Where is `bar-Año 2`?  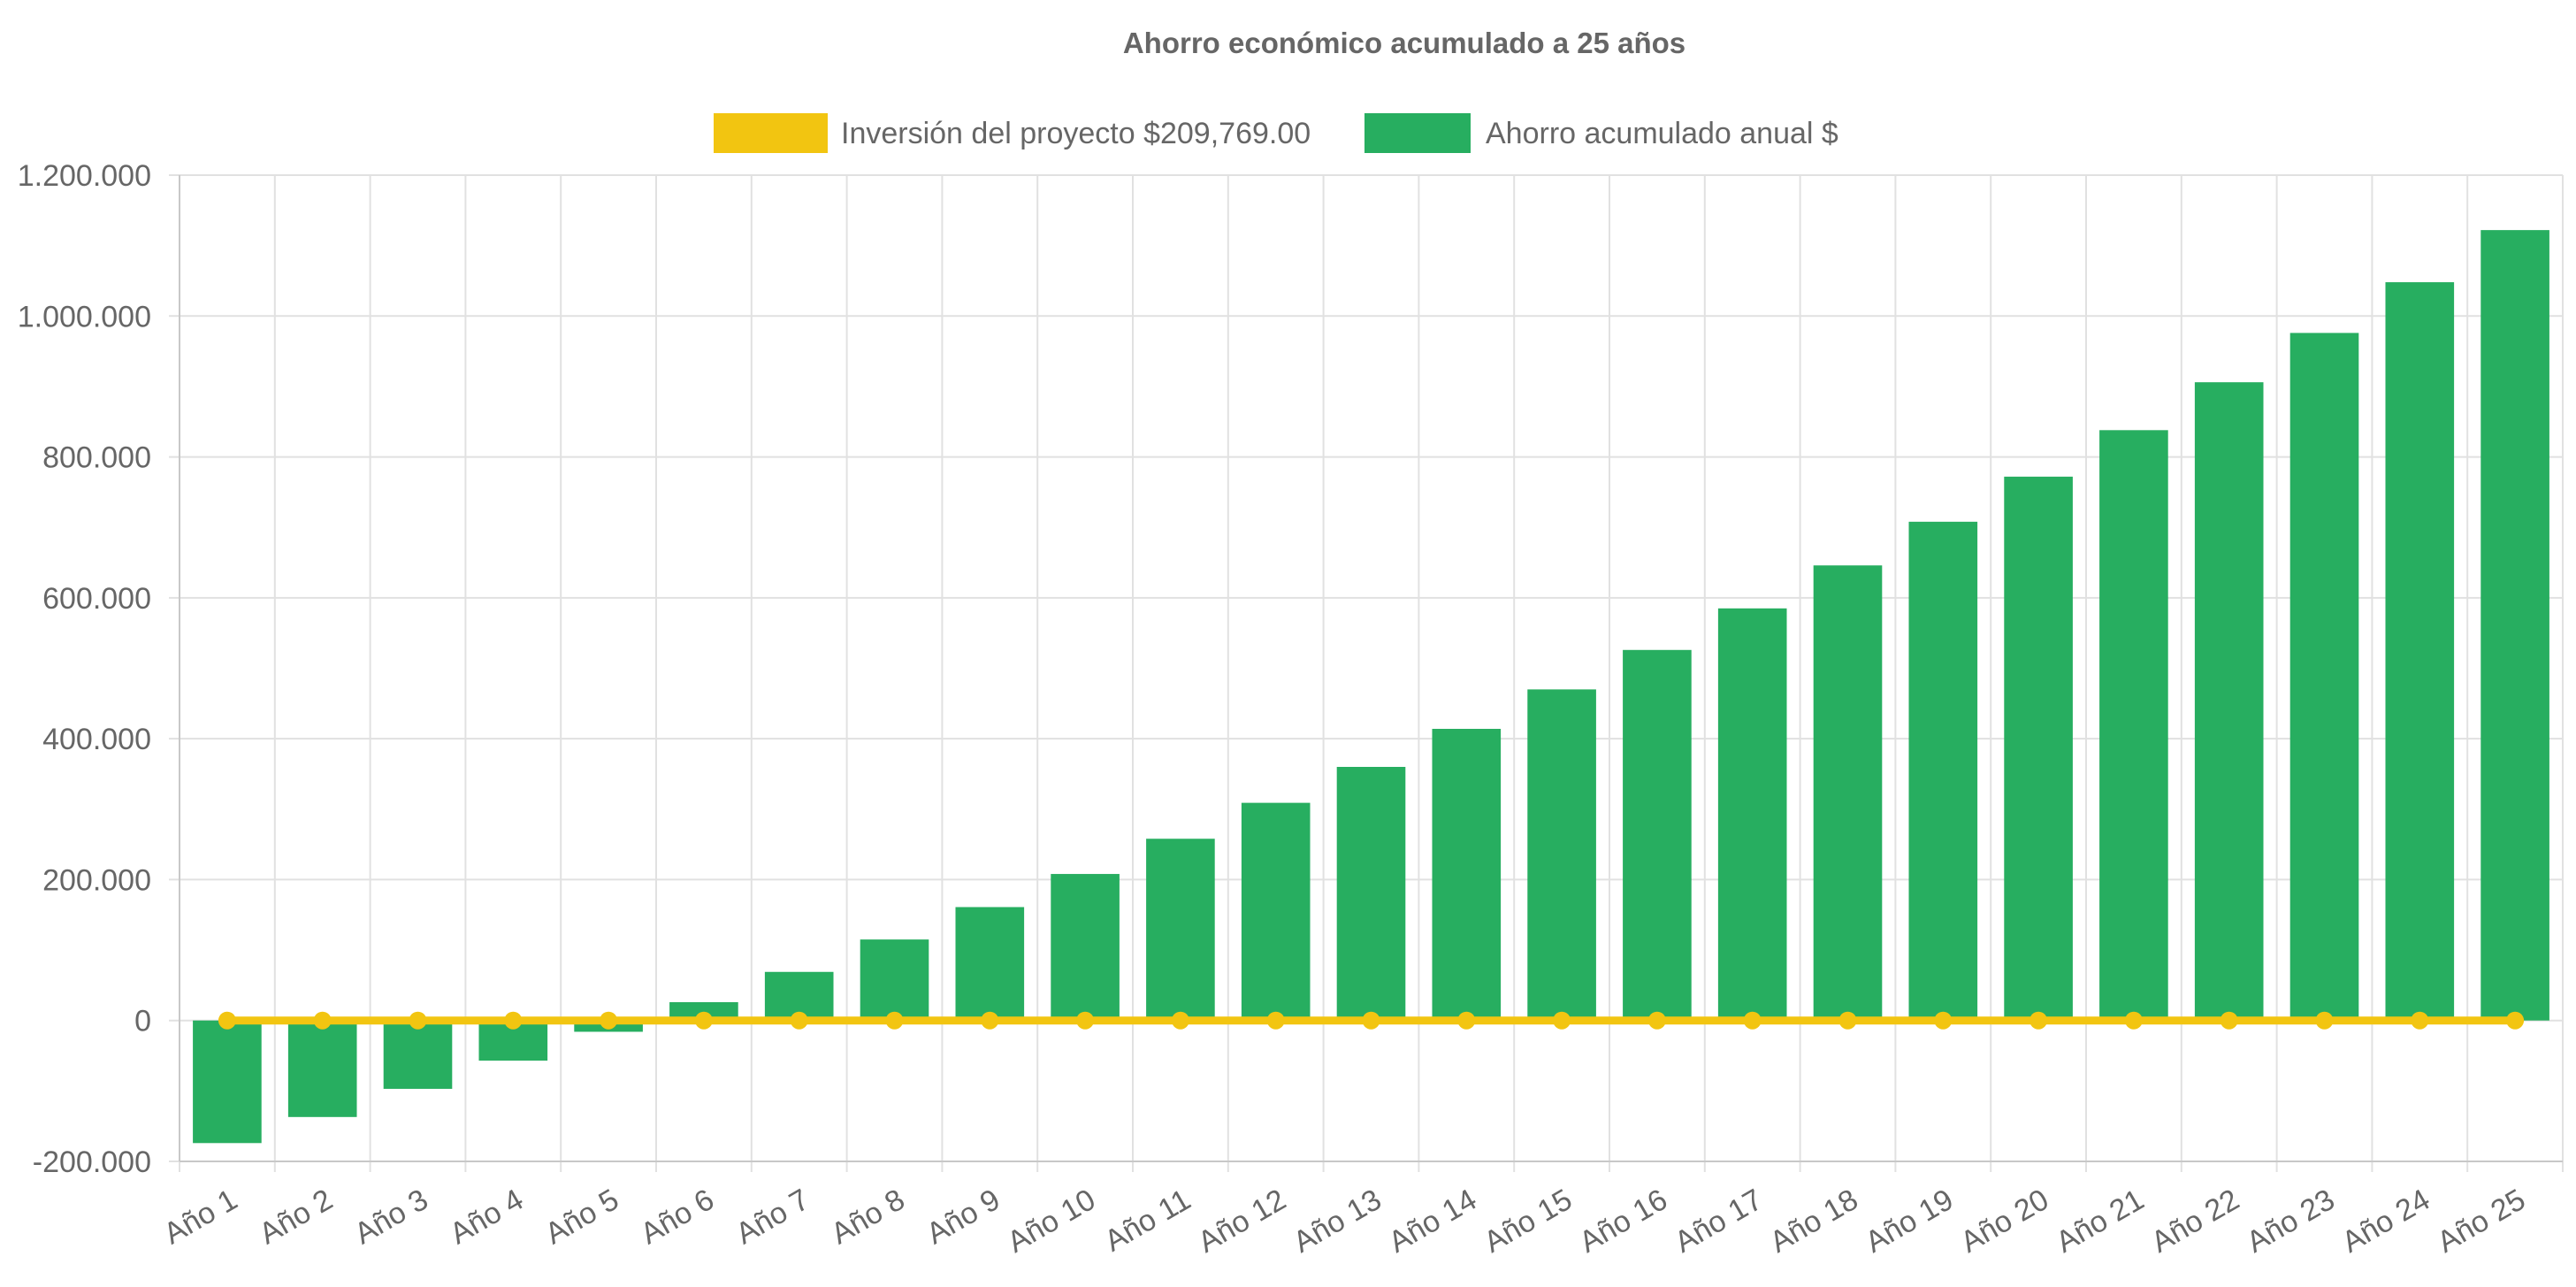
bar-Año 2 is located at coordinates (322, 1068).